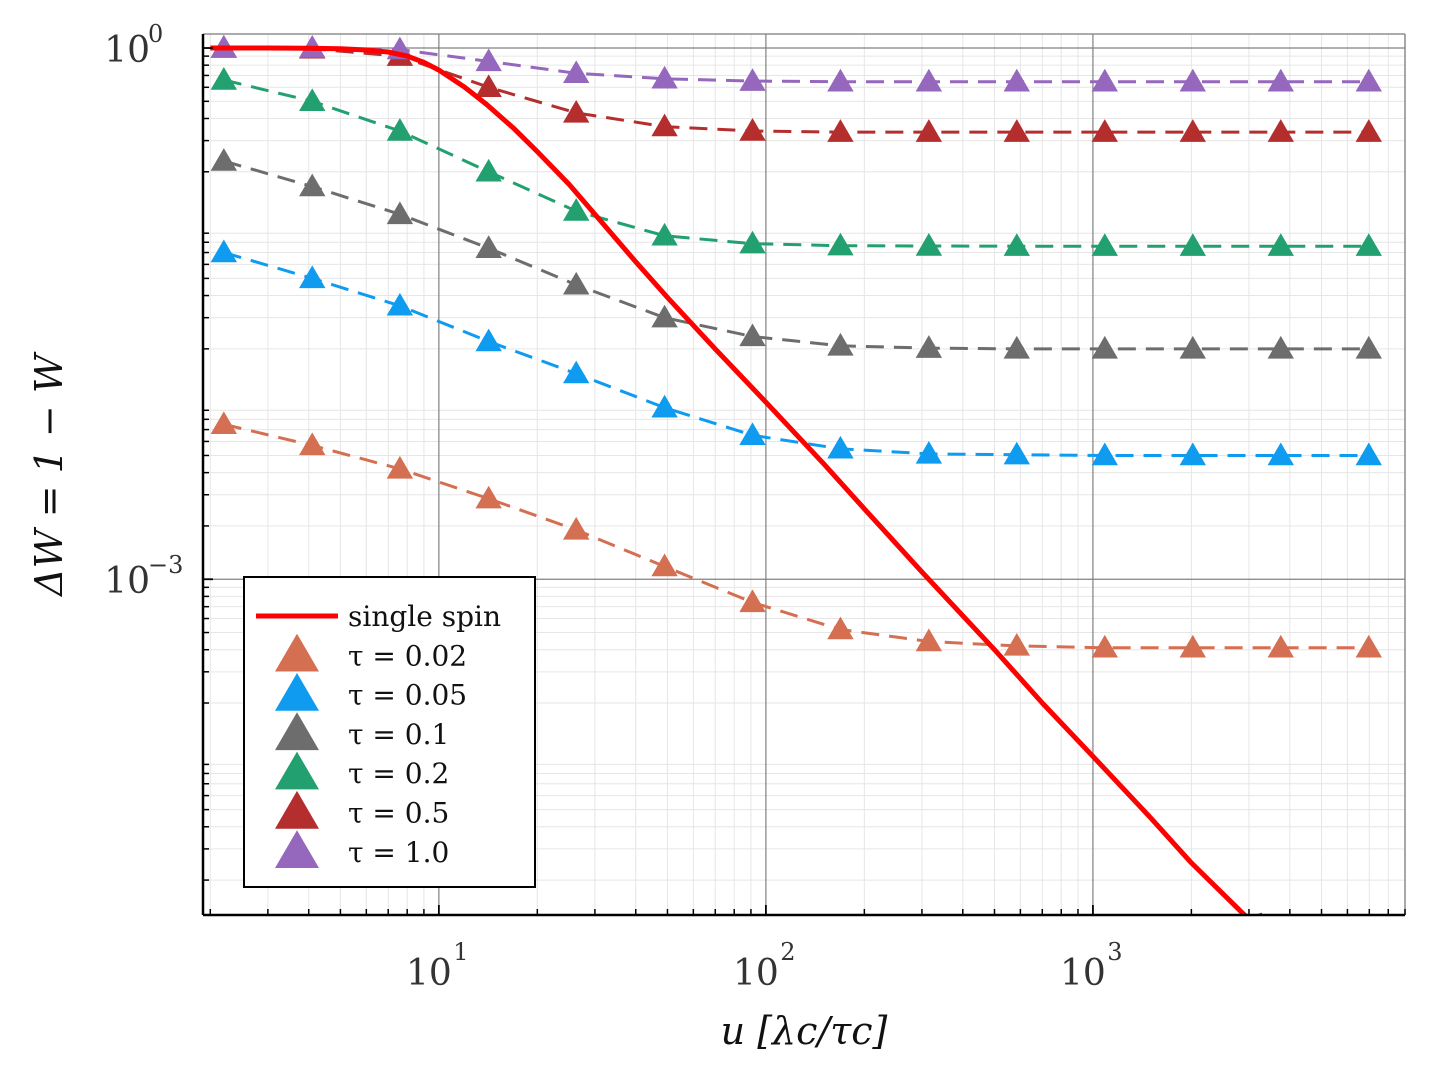 This screenshot has height=1080, width=1440. Describe the element at coordinates (155, 34) in the screenshot. I see `y-tick-exponent: 0` at that location.